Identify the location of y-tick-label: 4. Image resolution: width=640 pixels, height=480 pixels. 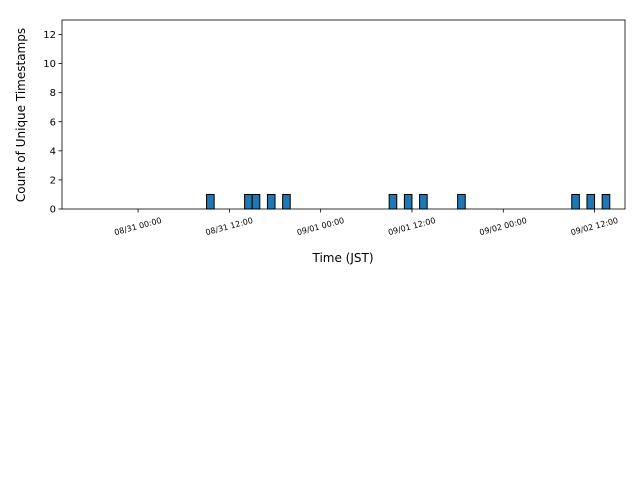
(53, 151).